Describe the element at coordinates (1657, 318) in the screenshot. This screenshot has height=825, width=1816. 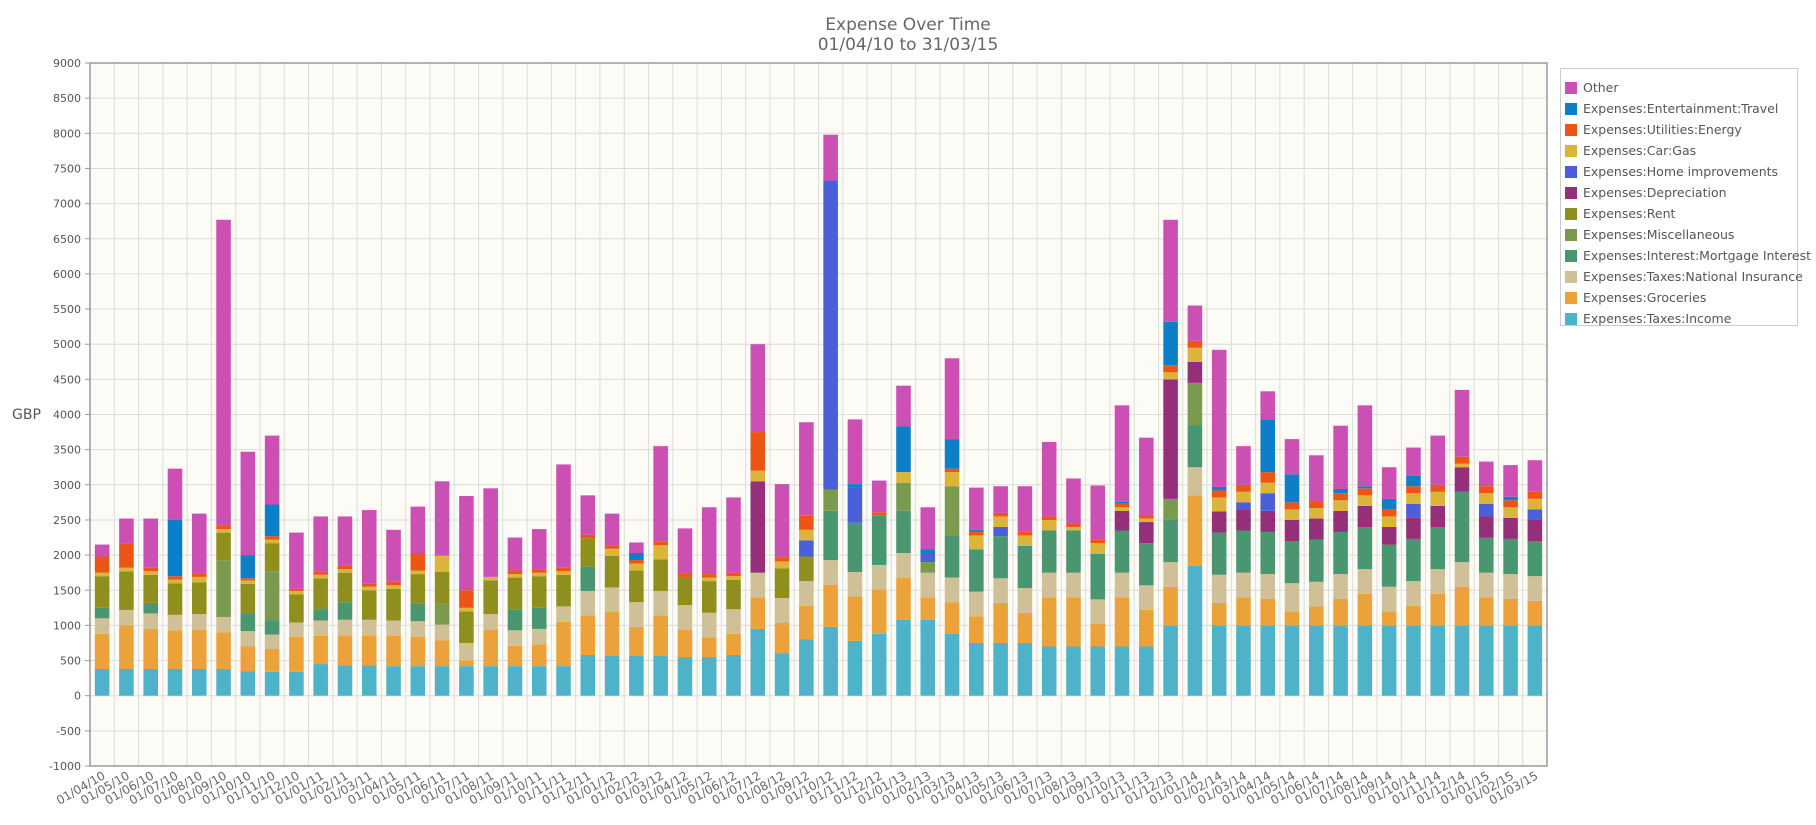
I see `legend-label: Expenses:Taxes:Income` at that location.